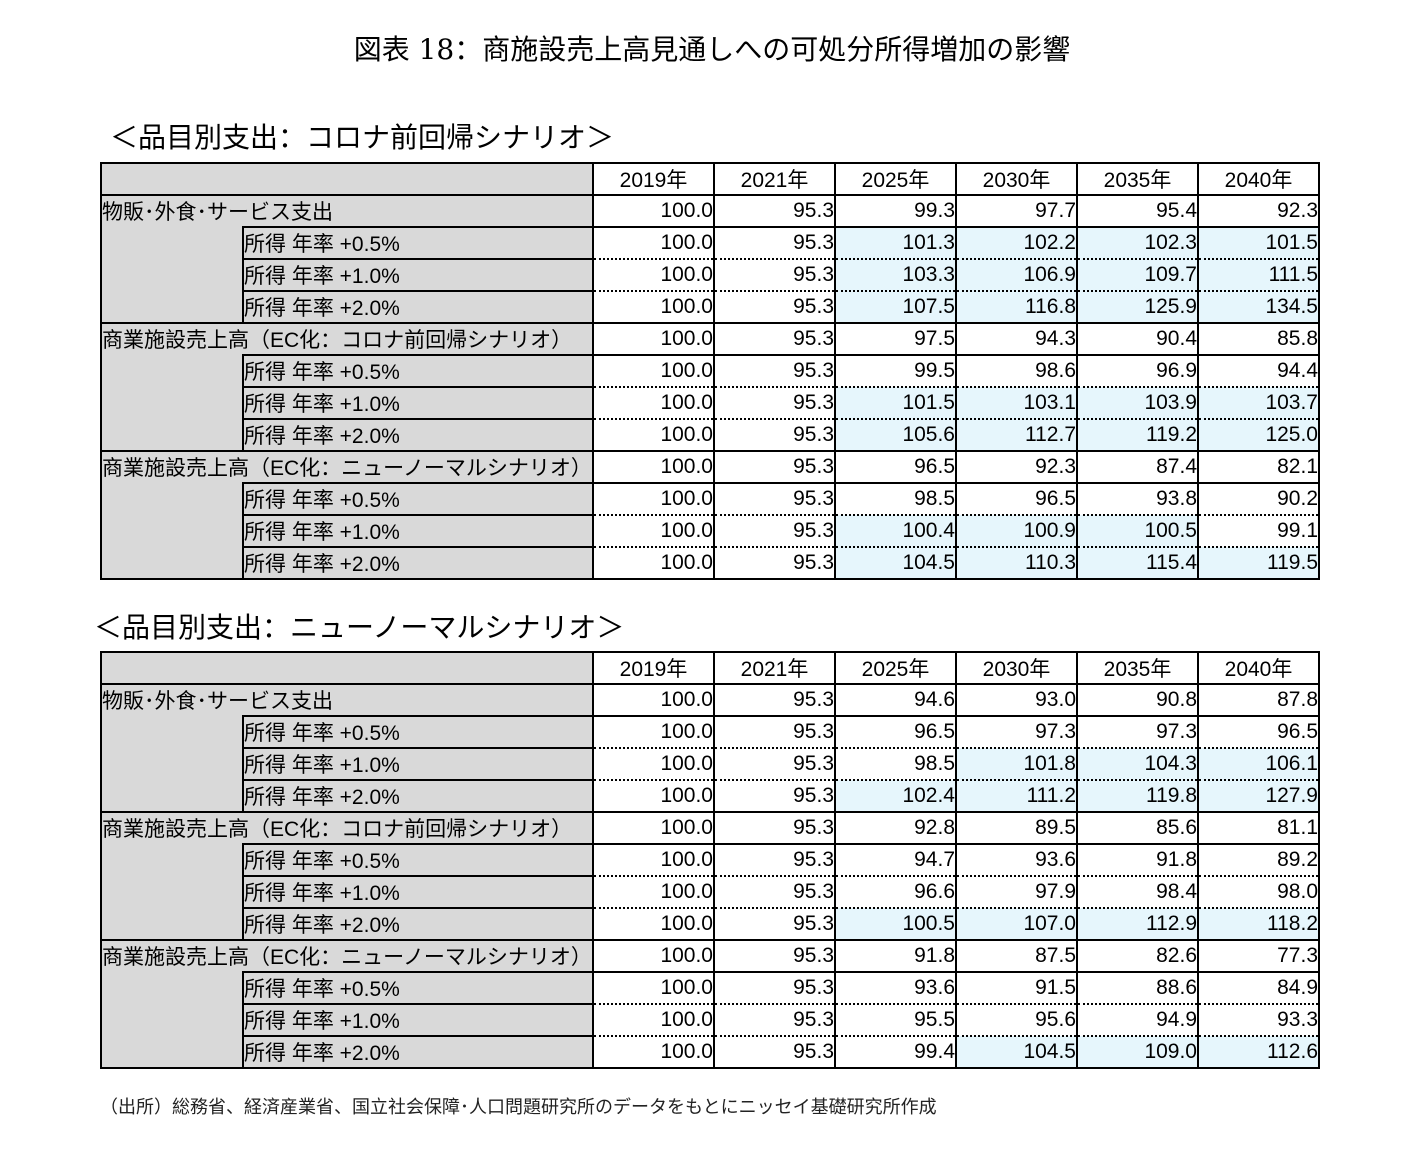 This screenshot has width=1424, height=1154. What do you see at coordinates (1016, 763) in the screenshot?
I see `value-cell: 101.8` at bounding box center [1016, 763].